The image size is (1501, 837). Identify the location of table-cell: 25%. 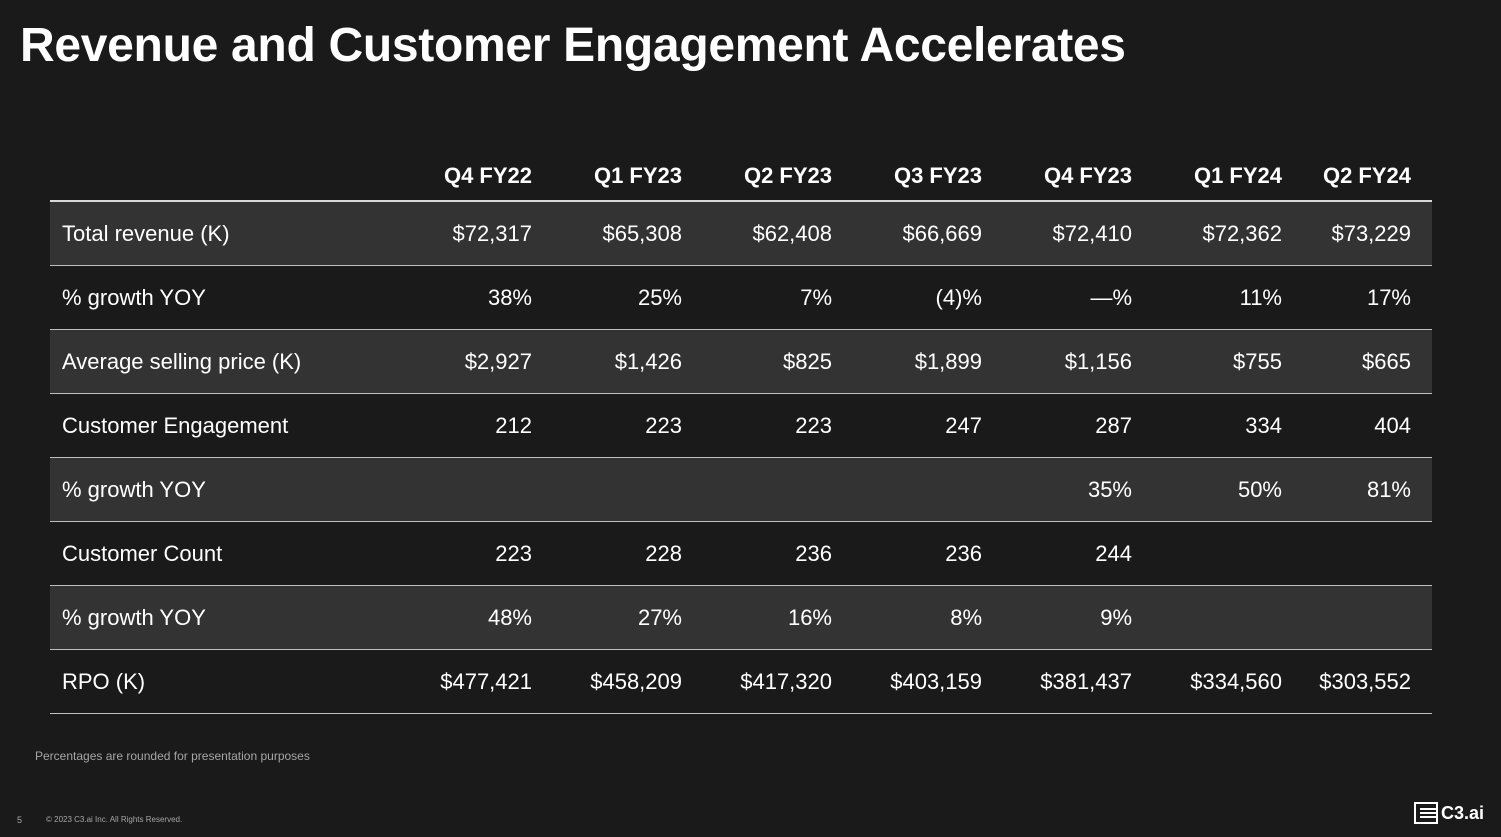
(659, 297).